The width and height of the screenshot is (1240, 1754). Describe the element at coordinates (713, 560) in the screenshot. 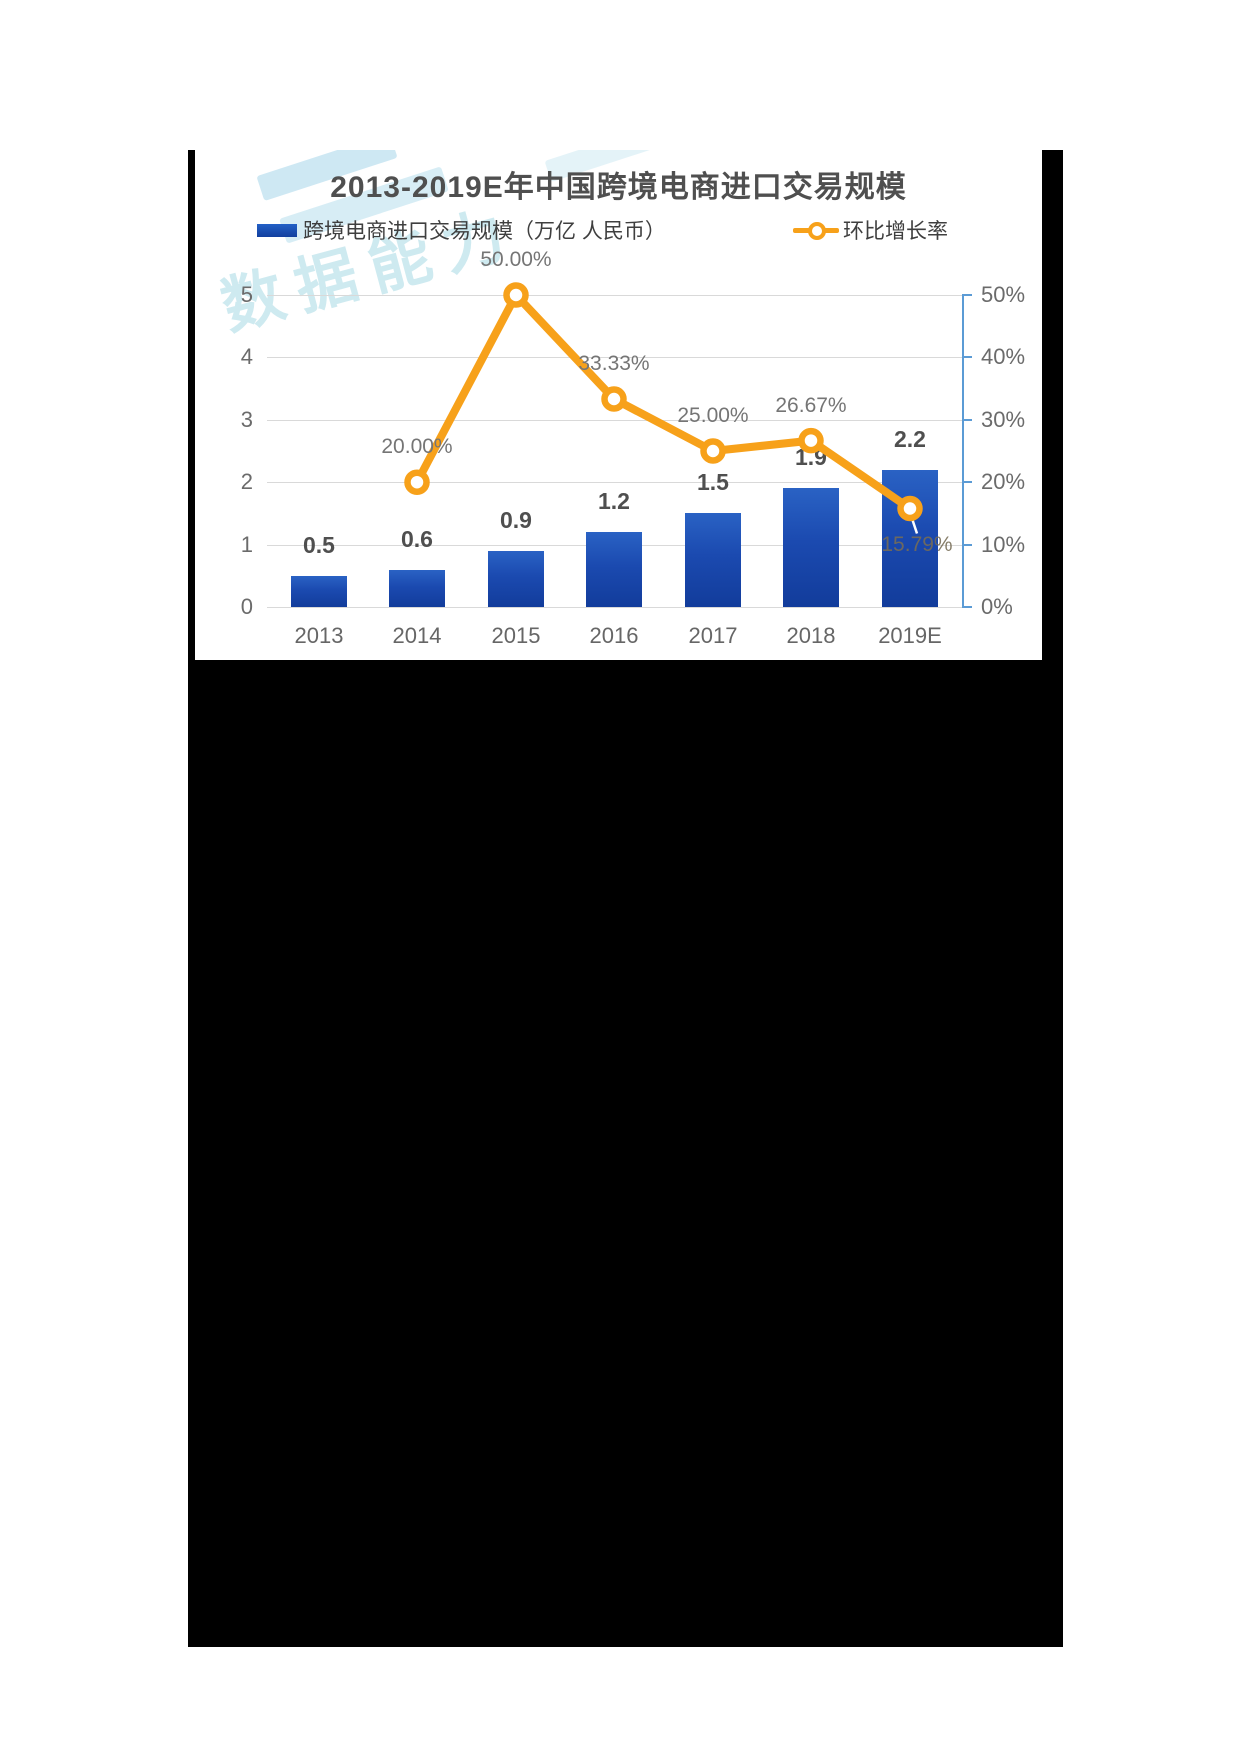

I see `bar-2017` at that location.